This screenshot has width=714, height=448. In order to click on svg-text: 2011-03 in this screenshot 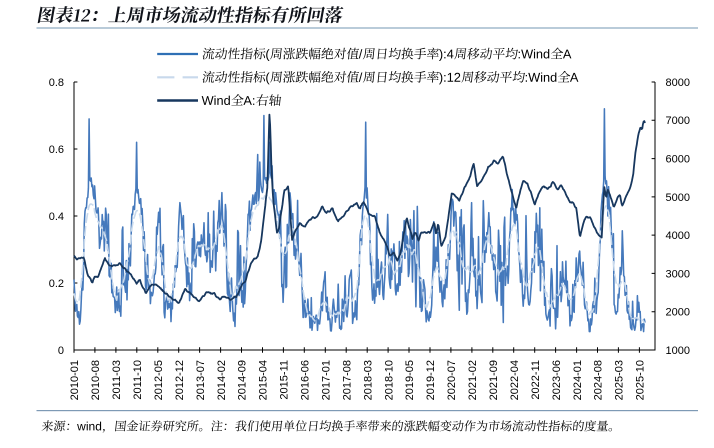, I will do `click(117, 380)`.